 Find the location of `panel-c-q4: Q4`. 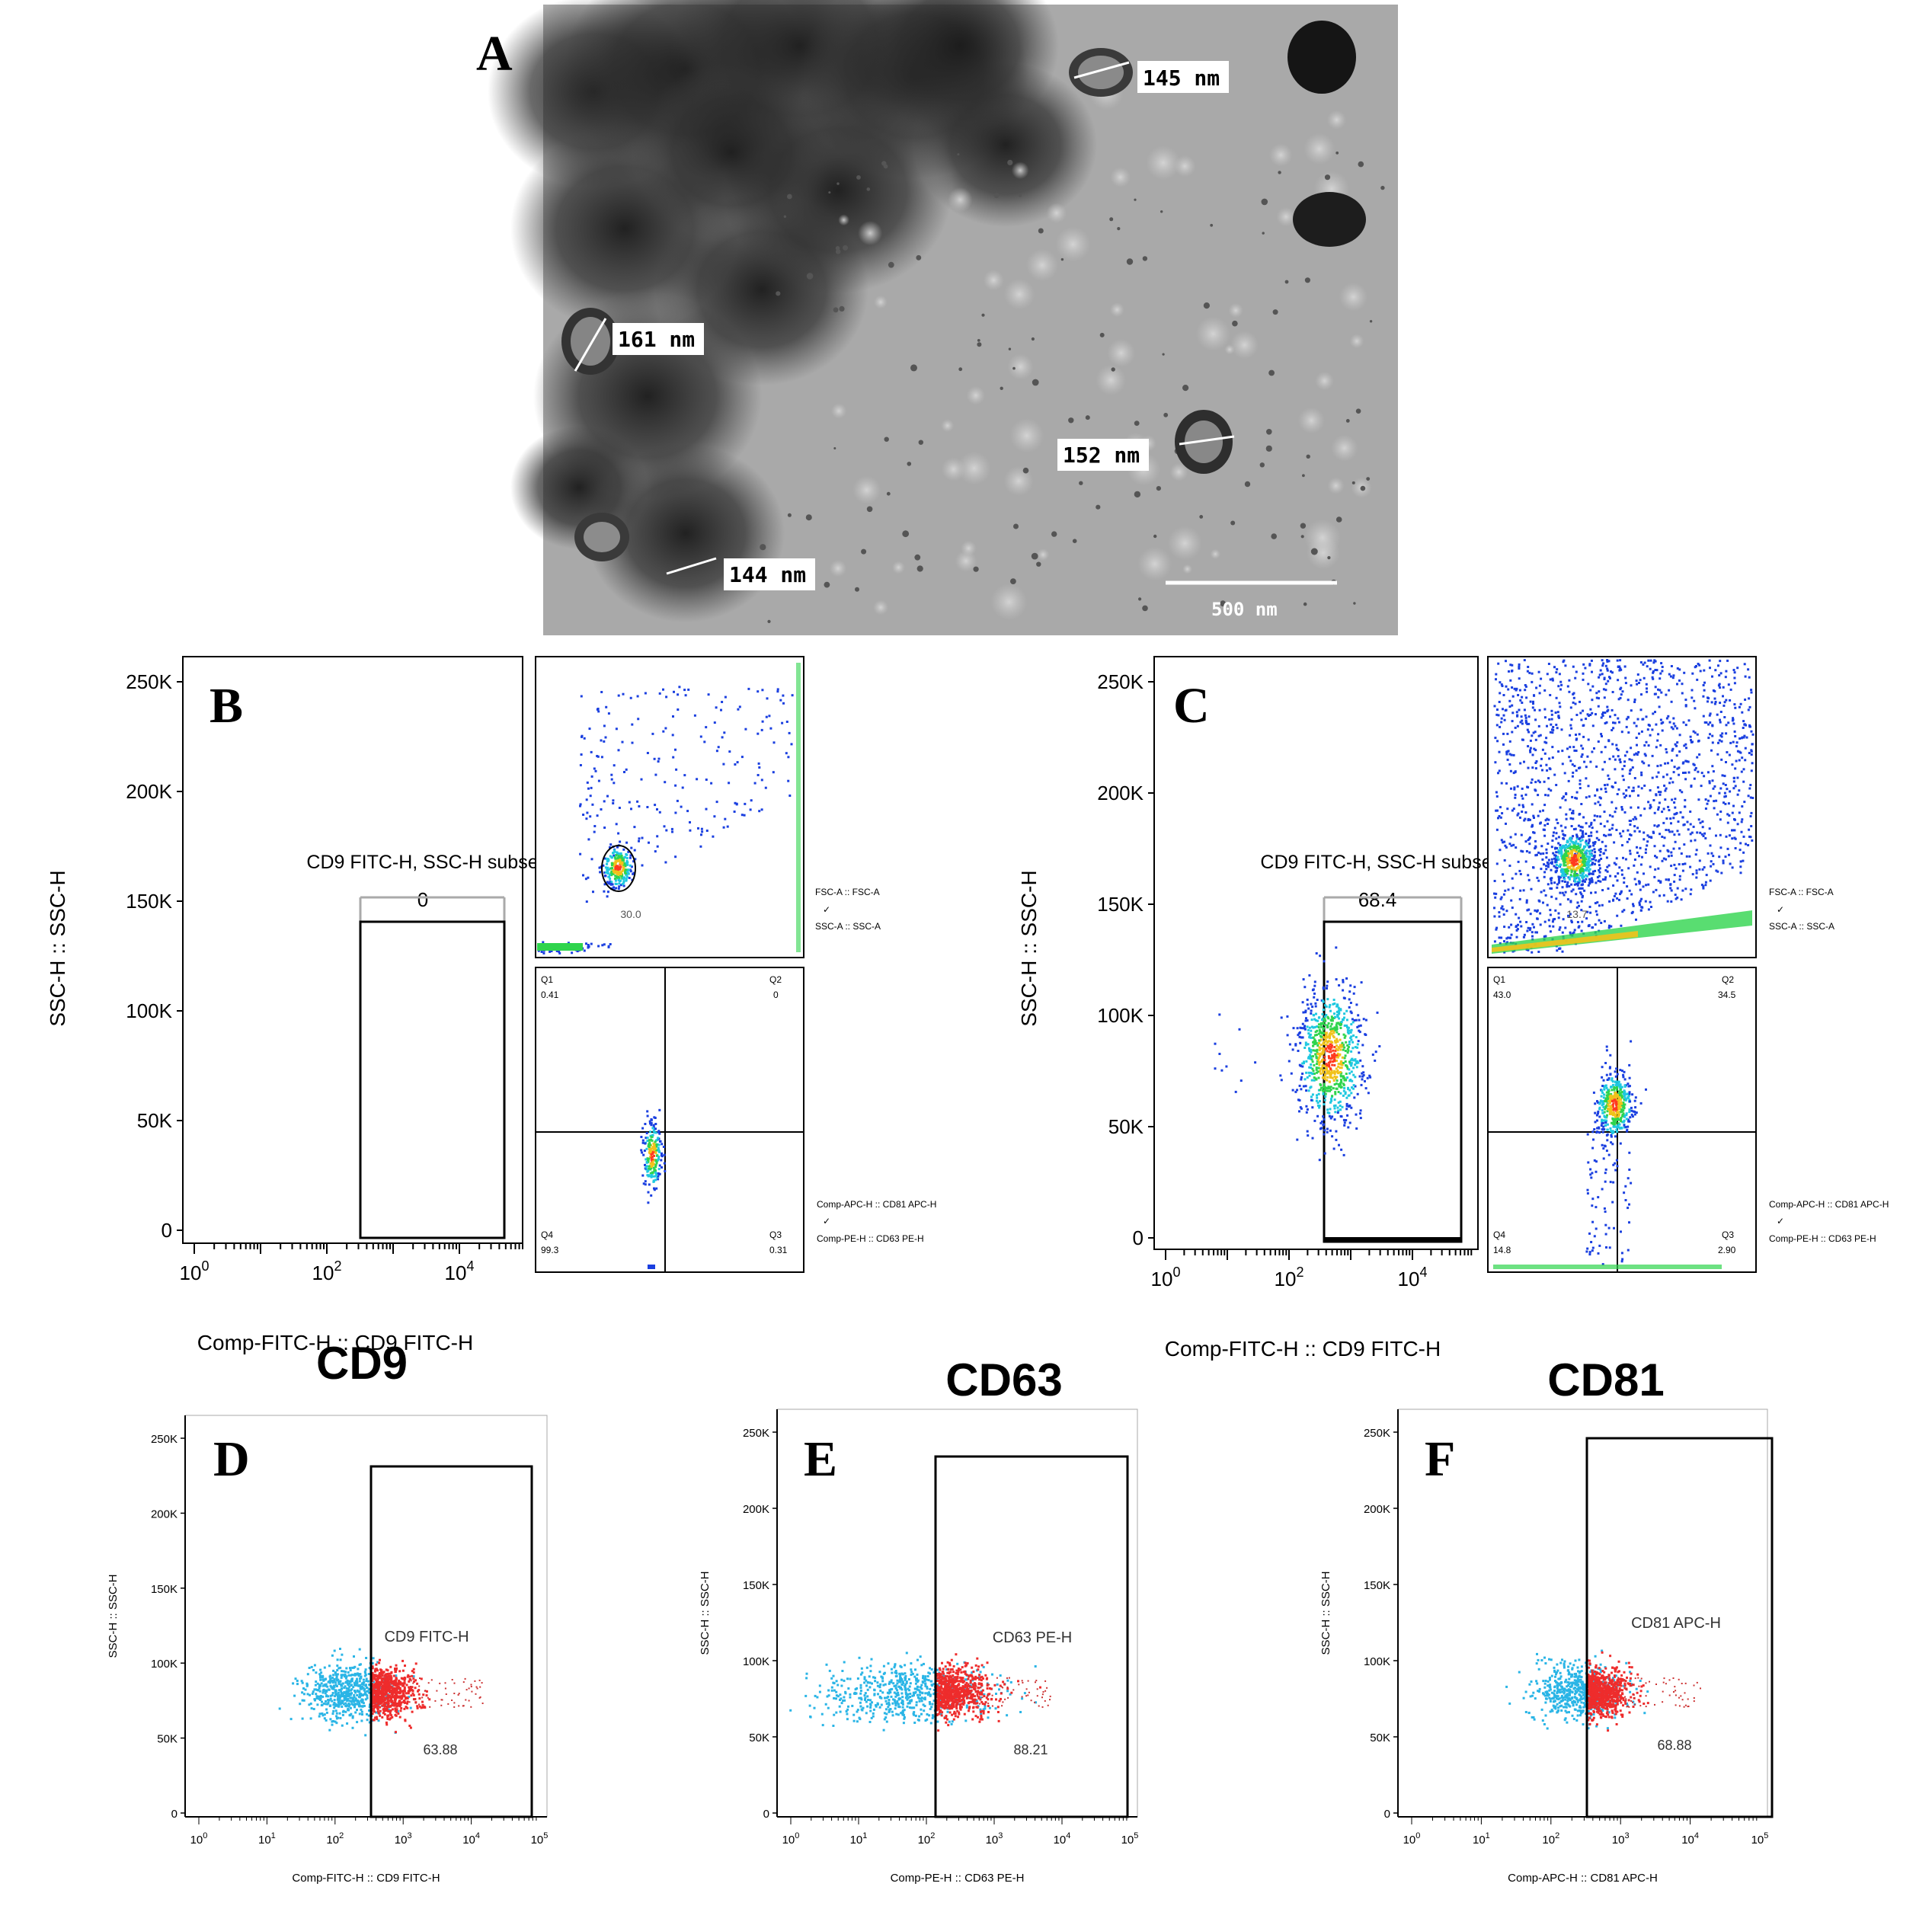

panel-c-q4: Q4 is located at coordinates (1499, 1234).